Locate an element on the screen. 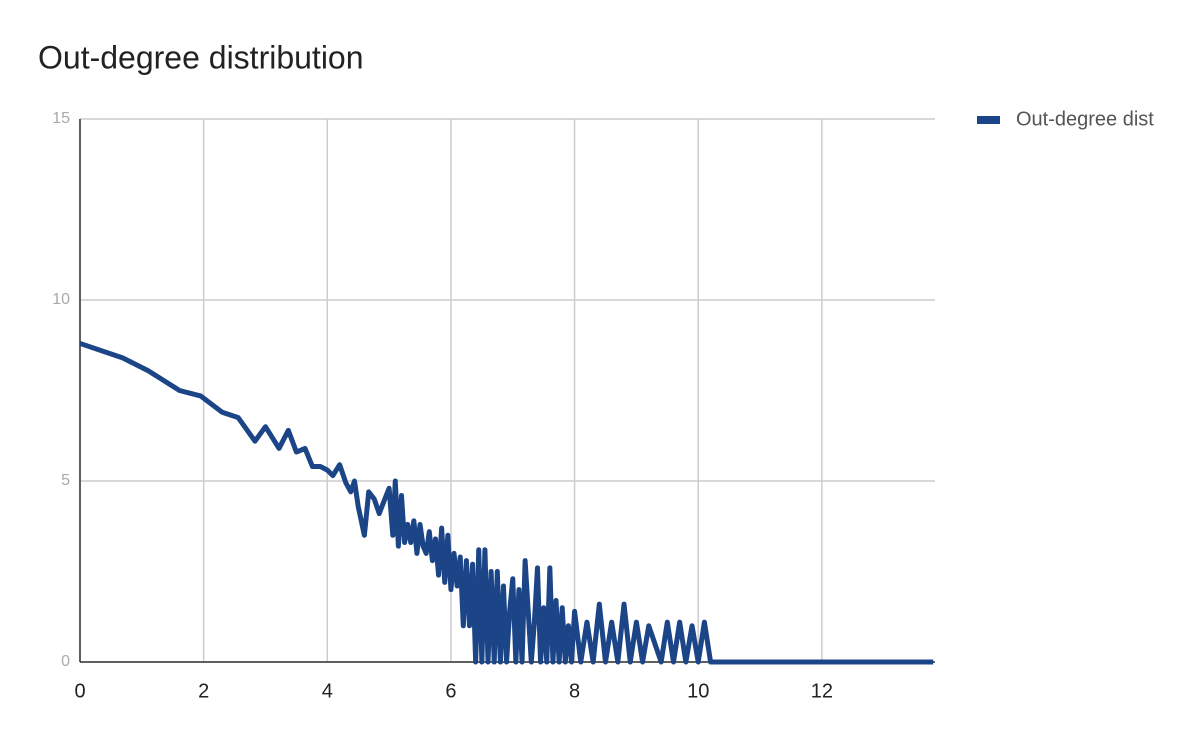  y-tick-label: 15 is located at coordinates (61, 118).